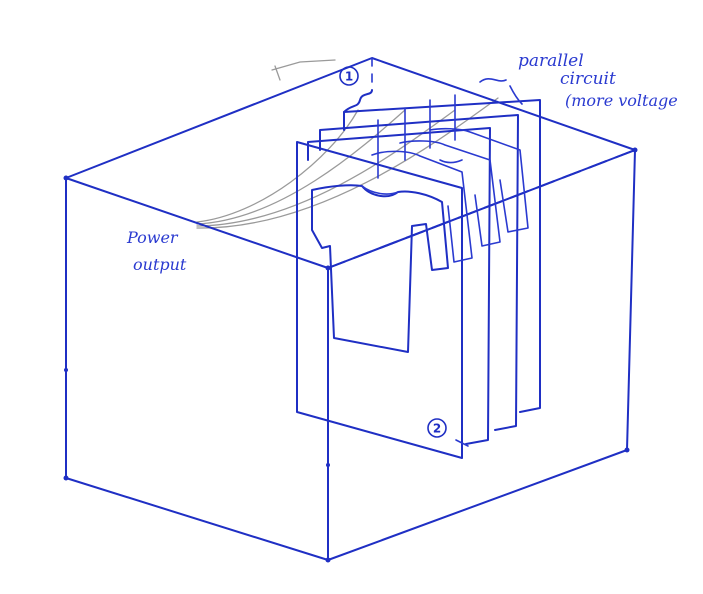 This screenshot has width=703, height=594. I want to click on back-shirts, so click(450, 195).